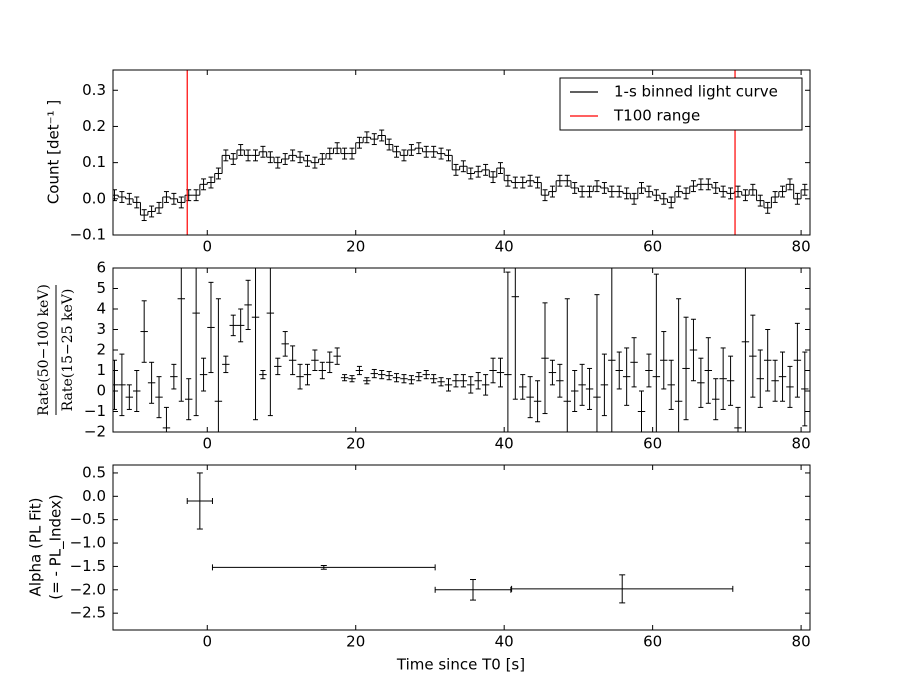 This screenshot has height=700, width=900. Describe the element at coordinates (95, 411) in the screenshot. I see `y-tick-label: −1` at that location.